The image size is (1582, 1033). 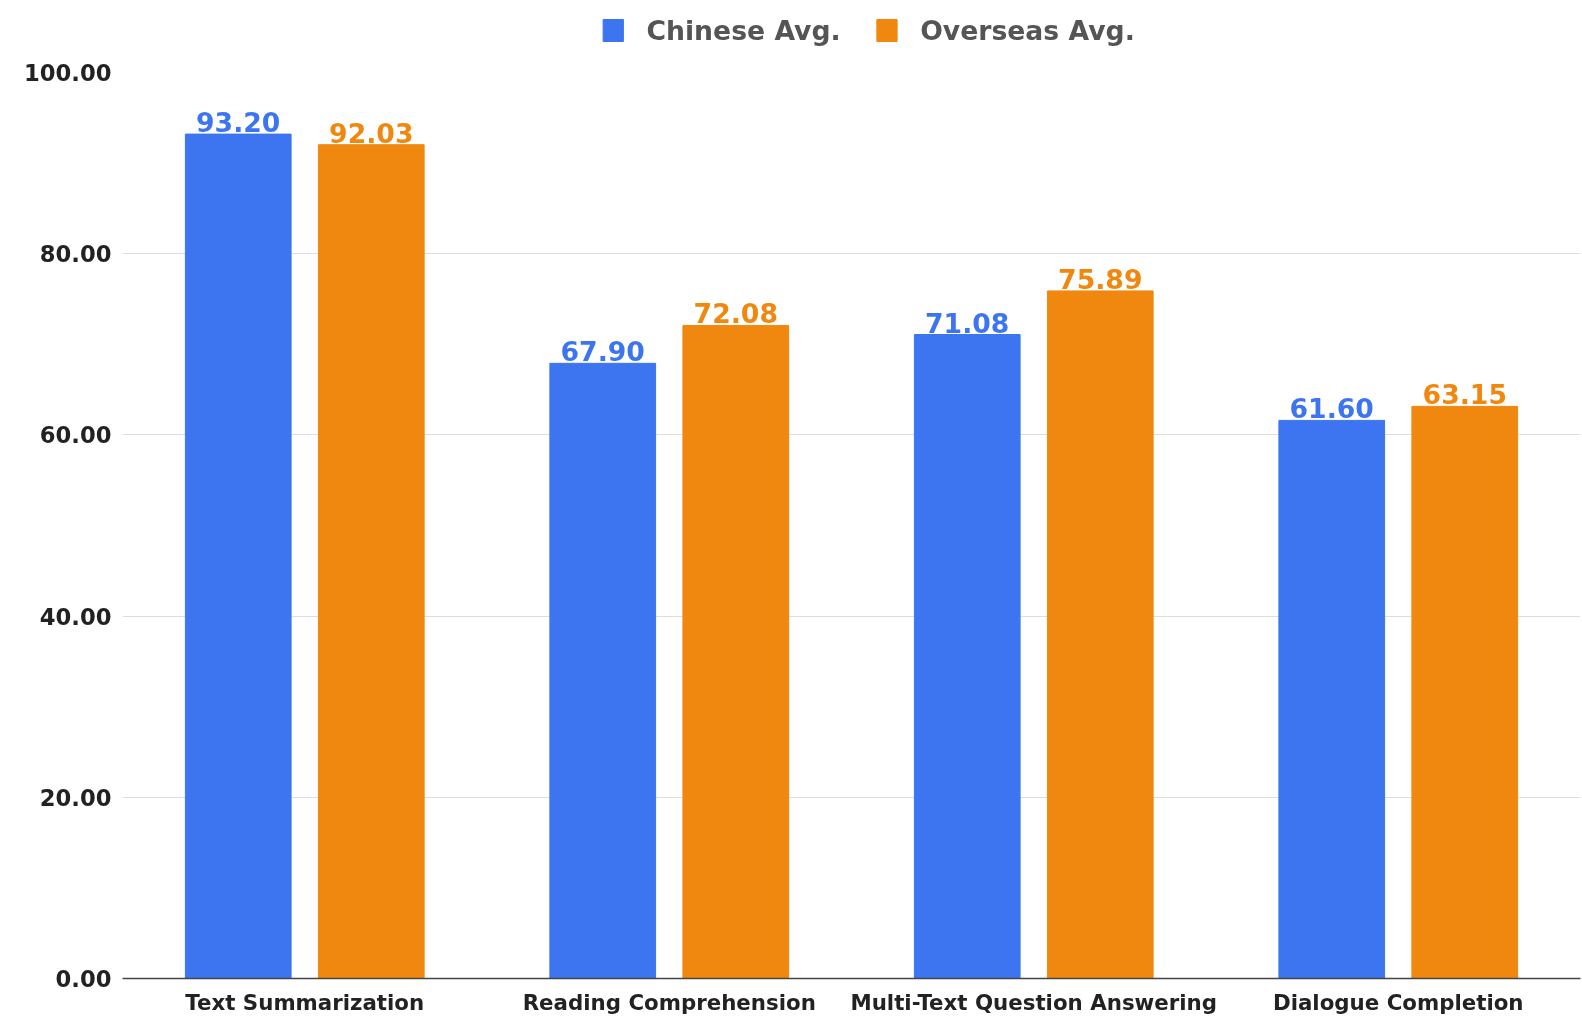 I want to click on x-tick-label: Text Summarization, so click(x=305, y=1002).